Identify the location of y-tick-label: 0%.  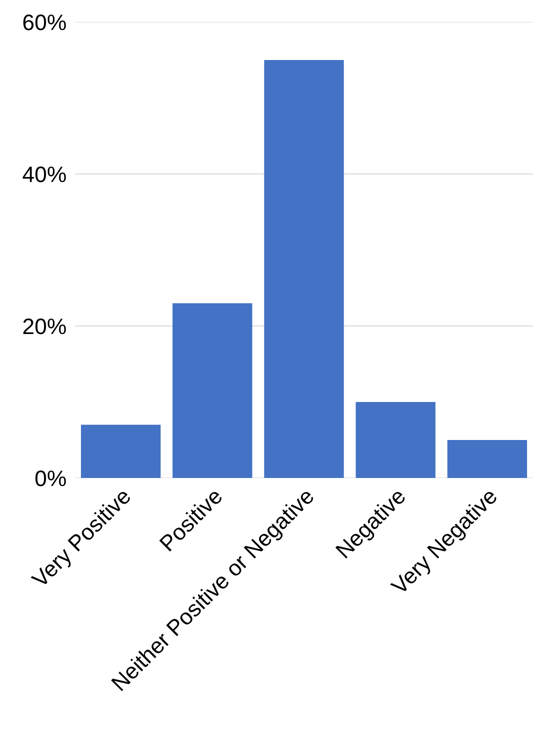
(50, 478).